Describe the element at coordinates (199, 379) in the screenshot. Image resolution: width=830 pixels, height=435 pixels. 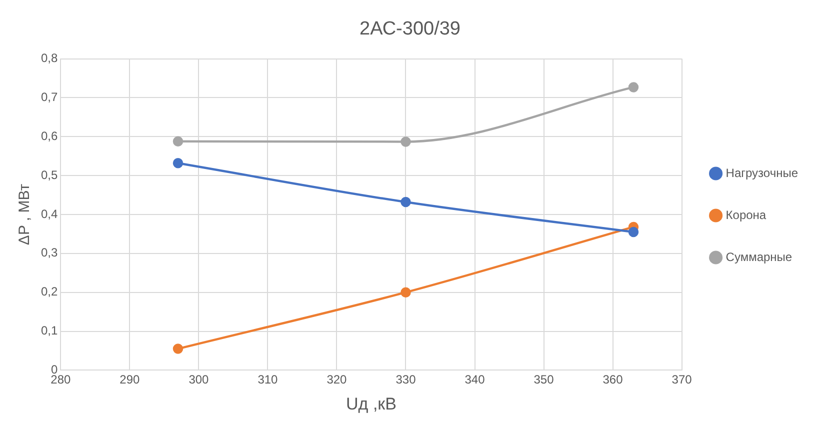
I see `x-tick-label: 300` at that location.